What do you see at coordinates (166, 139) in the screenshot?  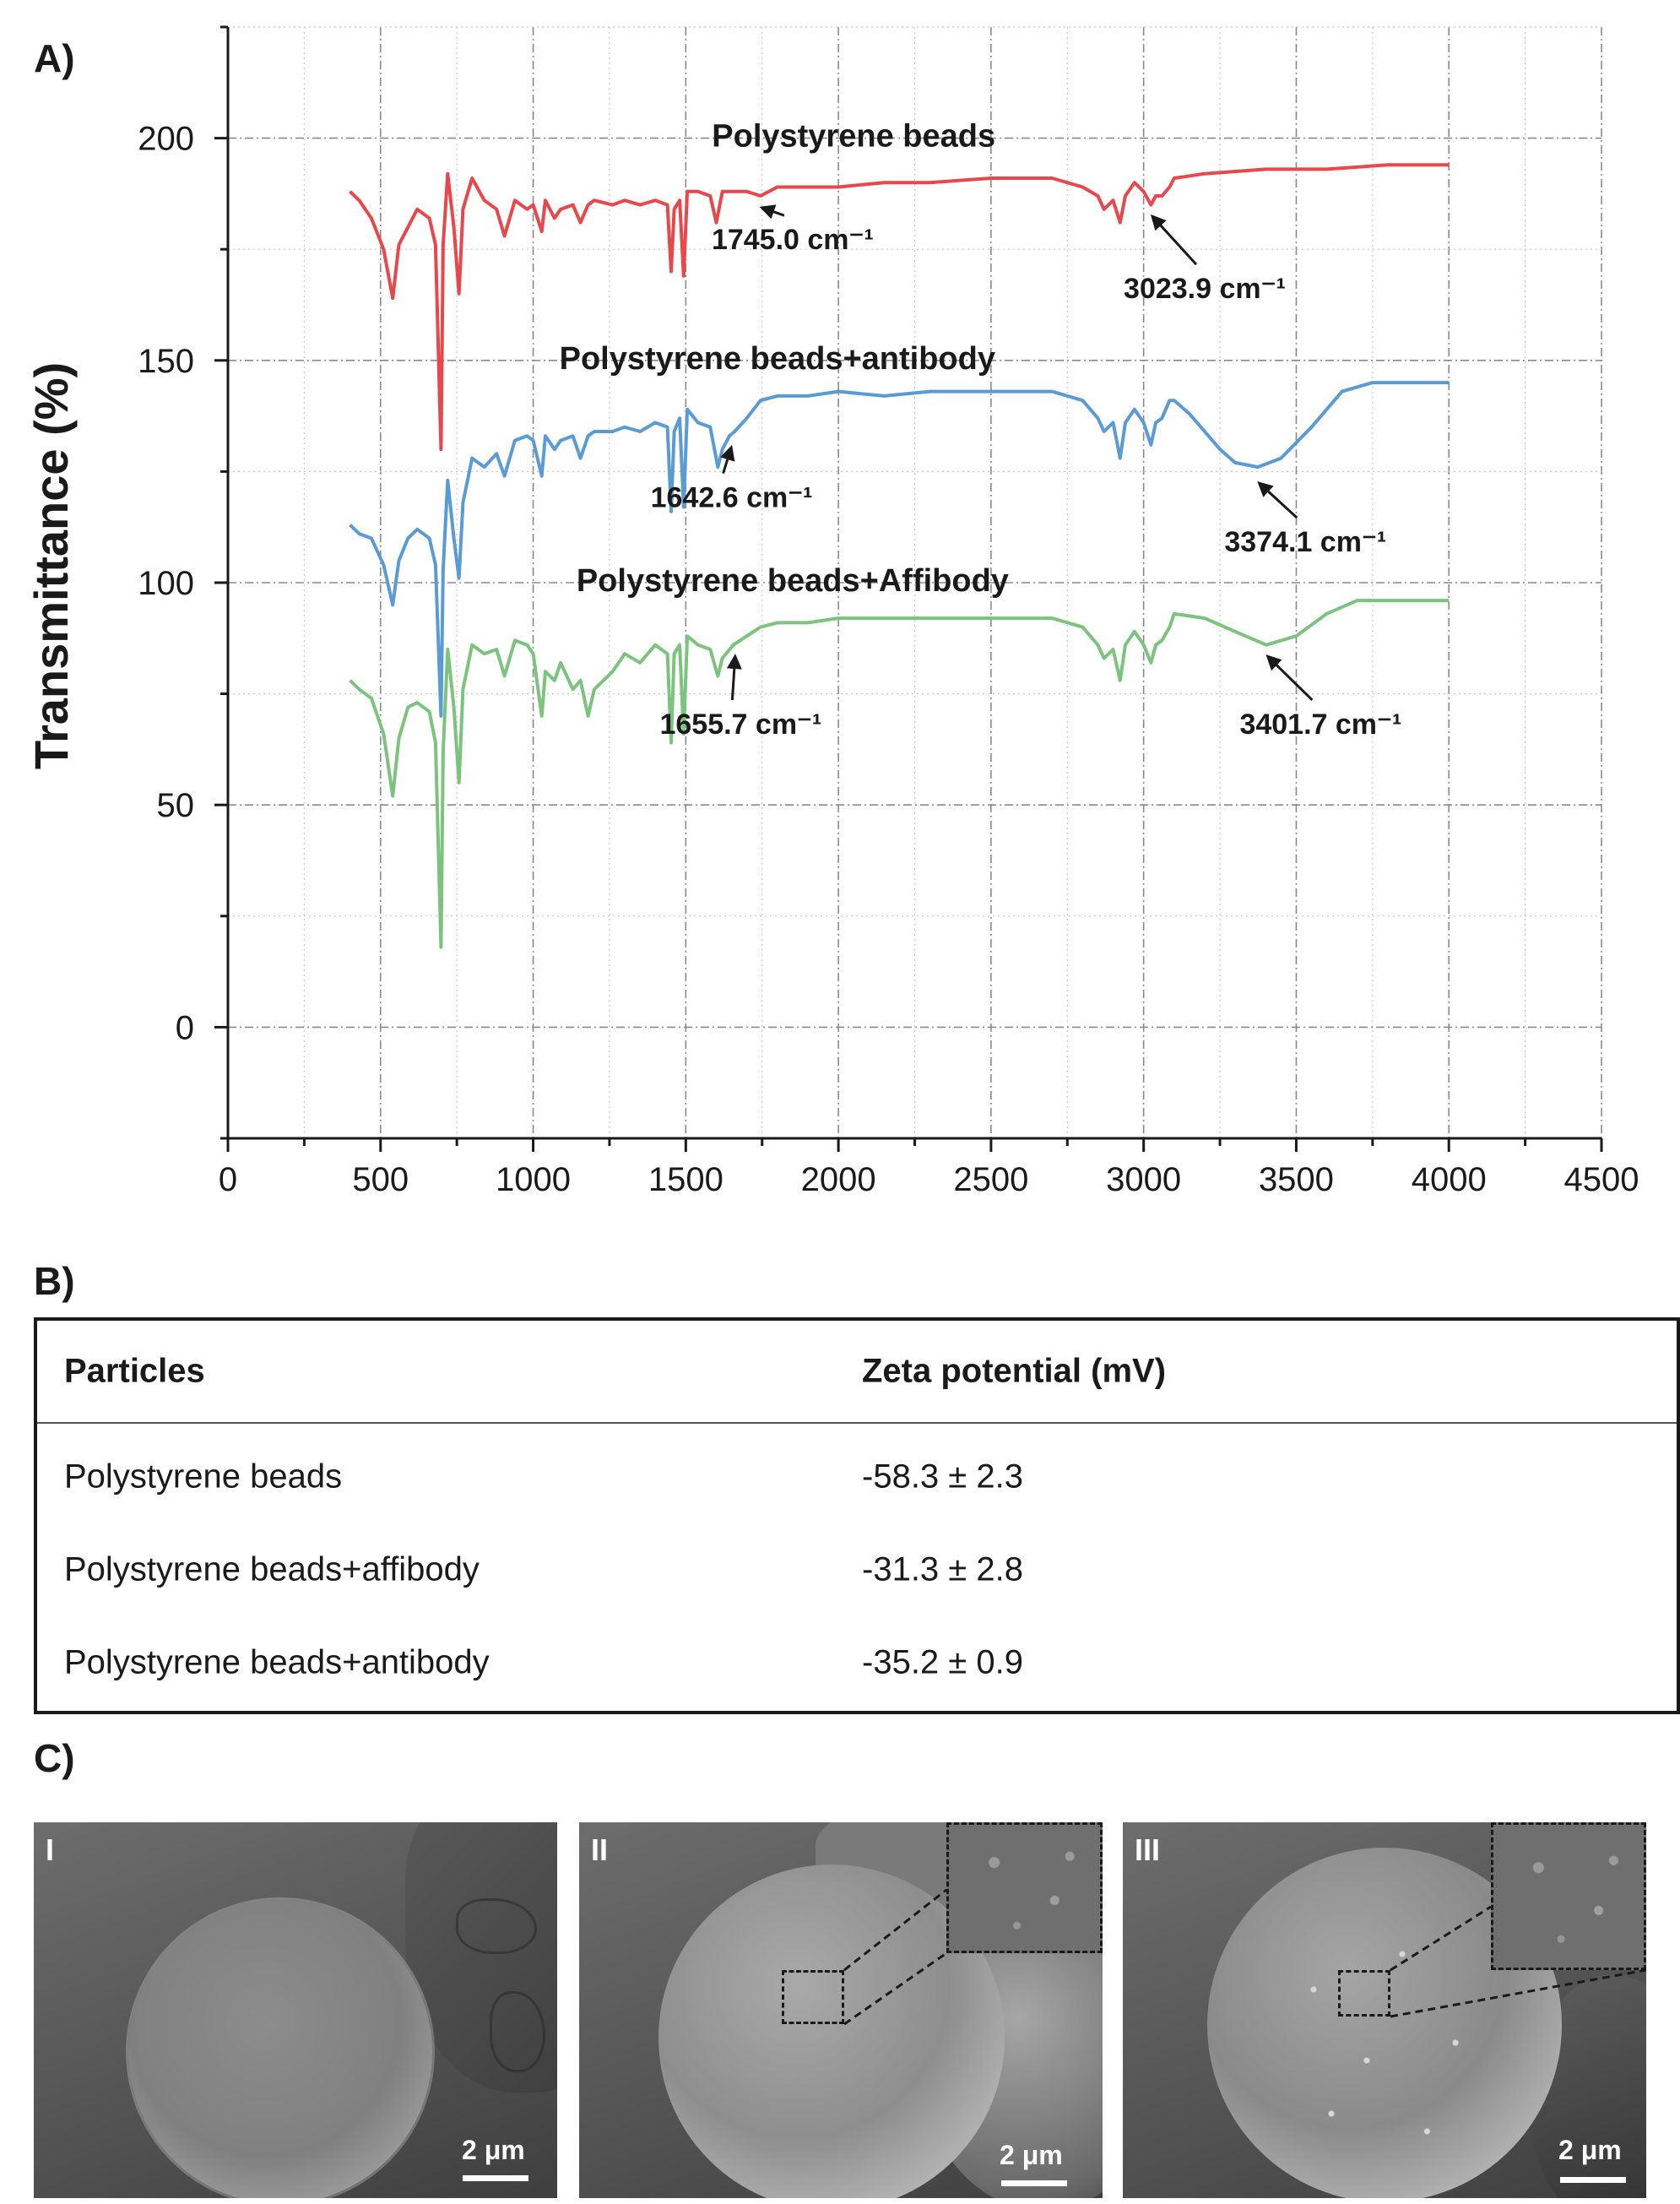 I see `y-tick-label: 200` at bounding box center [166, 139].